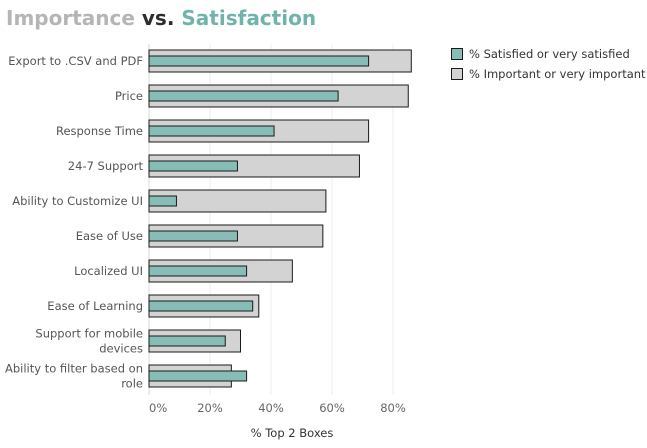  I want to click on x-tick-label: 80%, so click(393, 408).